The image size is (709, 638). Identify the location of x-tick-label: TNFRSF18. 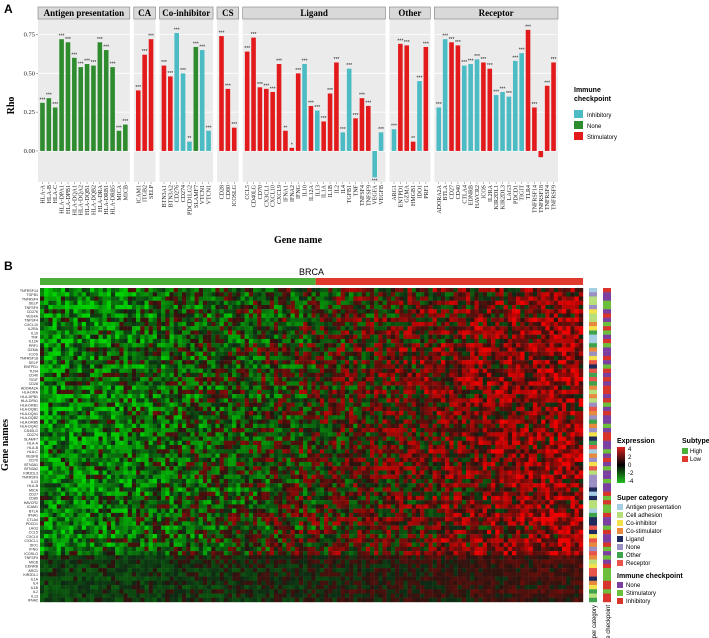
(542, 199).